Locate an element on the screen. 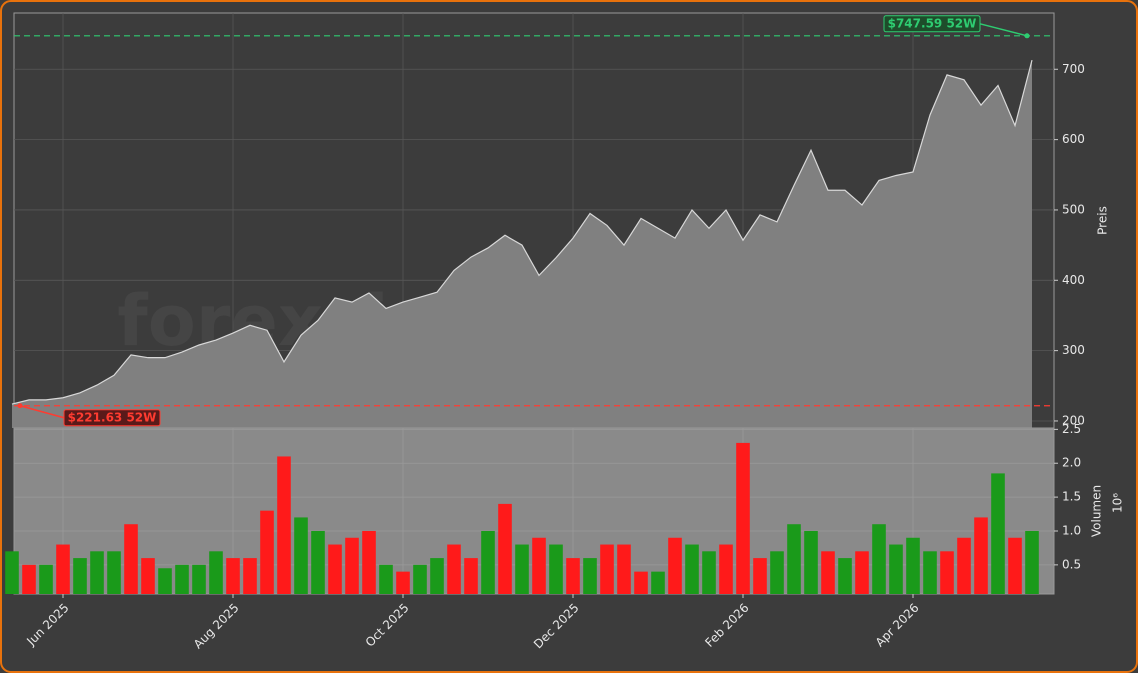 The image size is (1138, 673). y-tick-label: 2.5 is located at coordinates (1071, 429).